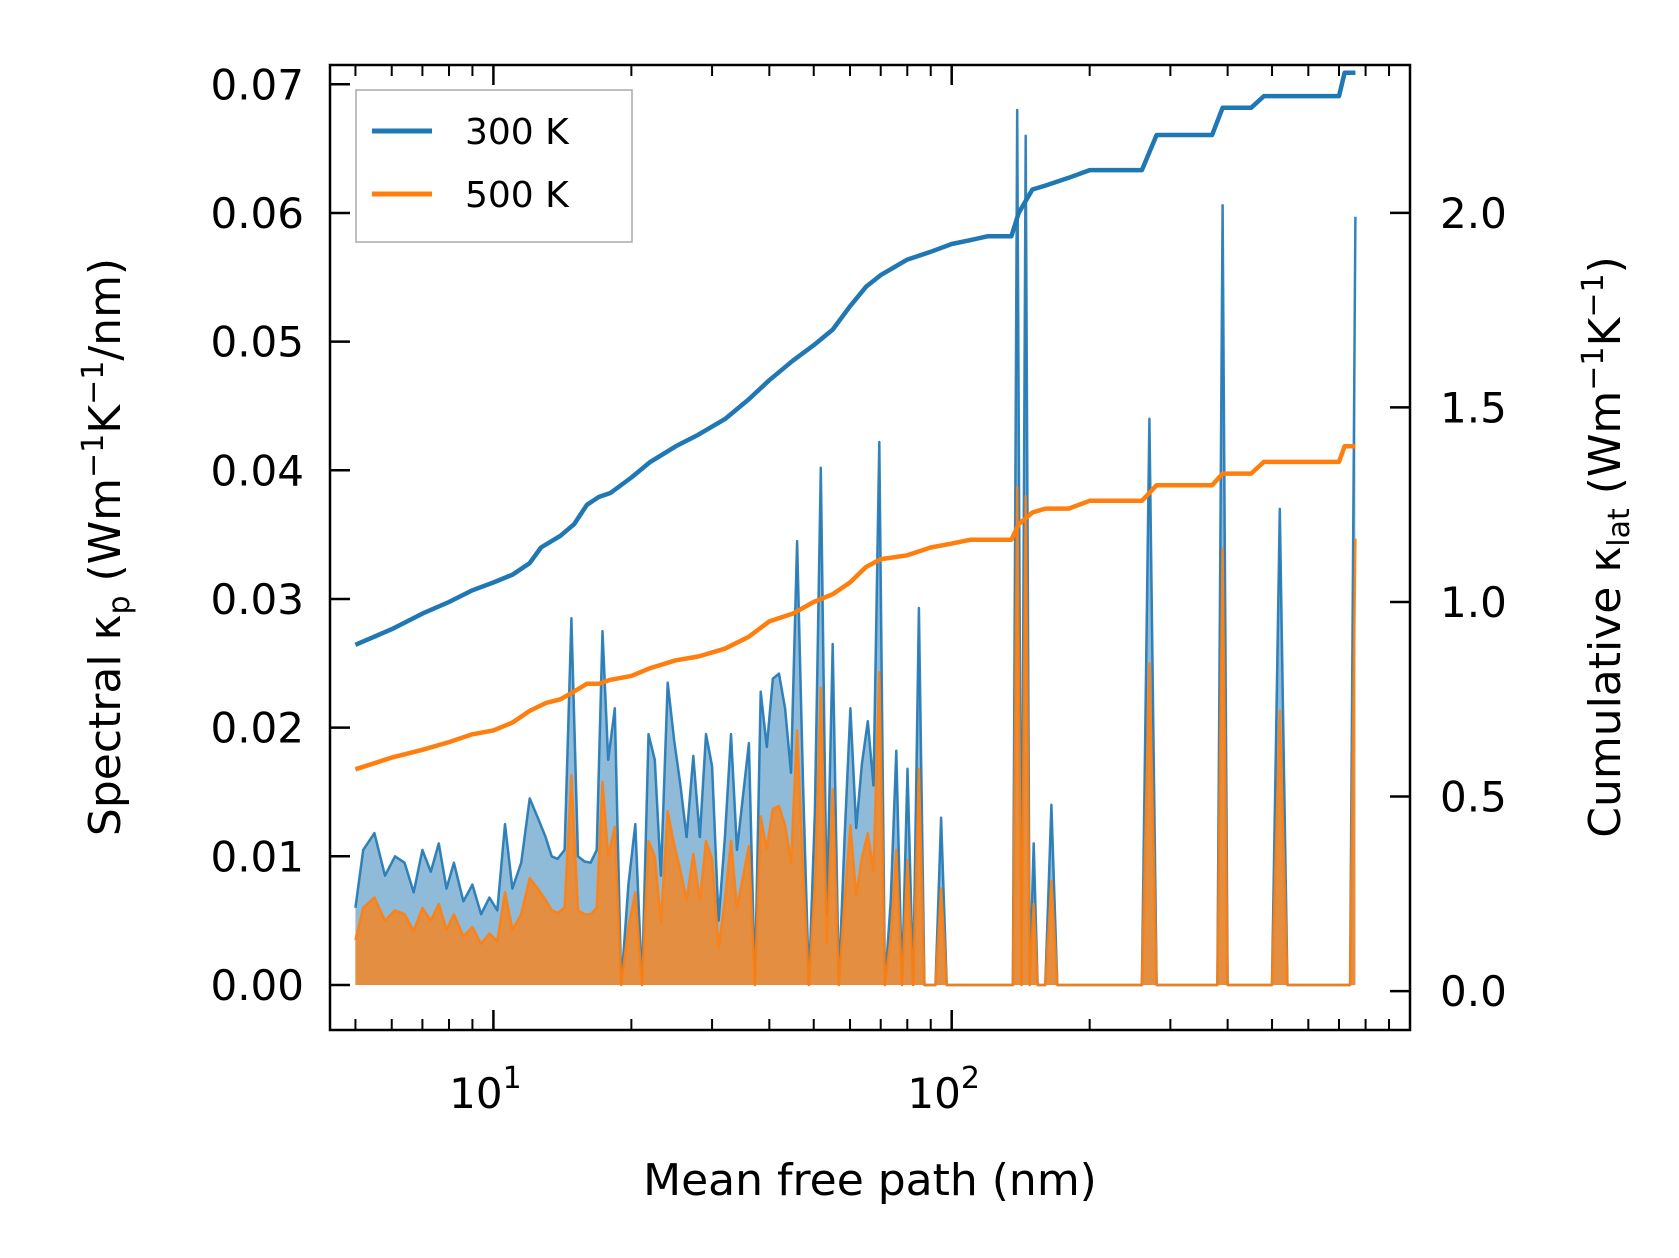  I want to click on y-tick-label: 0.01, so click(257, 856).